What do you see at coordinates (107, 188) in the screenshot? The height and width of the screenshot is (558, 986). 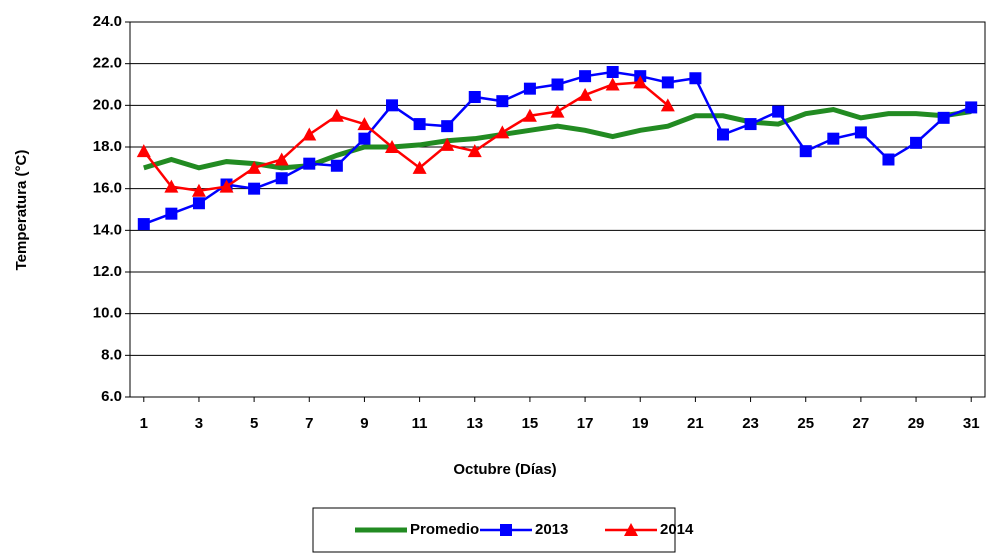 I see `y-tick-label: 16.0` at bounding box center [107, 188].